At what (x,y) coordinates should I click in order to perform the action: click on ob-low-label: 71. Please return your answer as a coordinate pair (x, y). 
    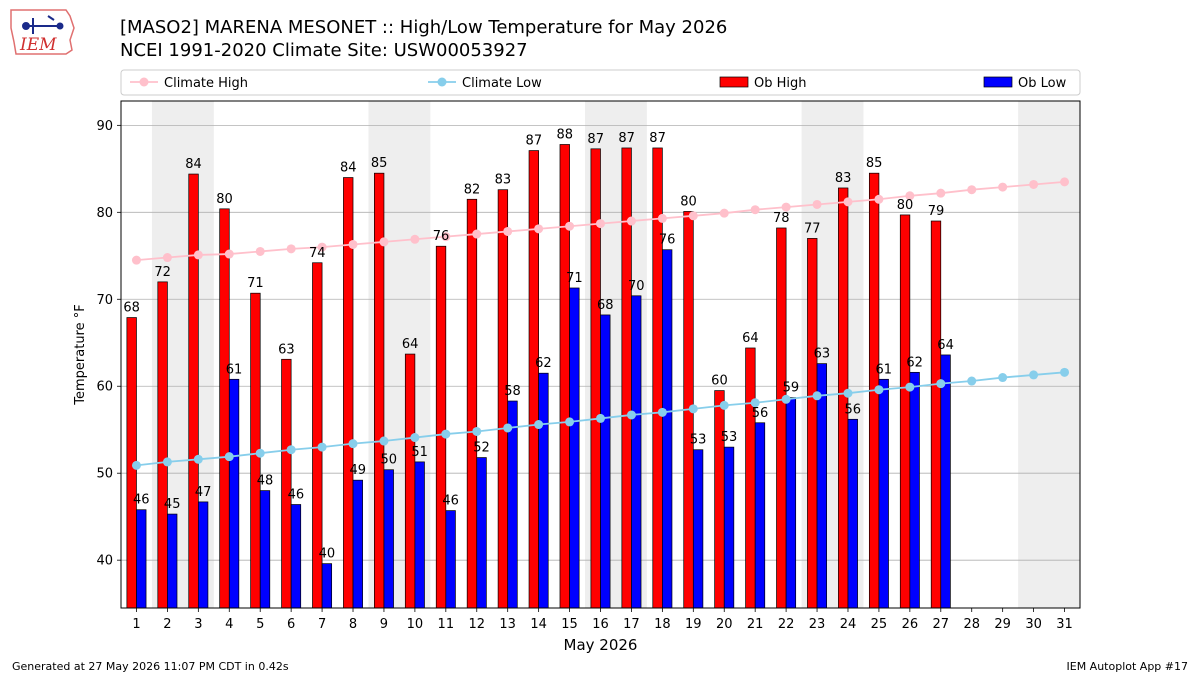
    Looking at the image, I should click on (574, 278).